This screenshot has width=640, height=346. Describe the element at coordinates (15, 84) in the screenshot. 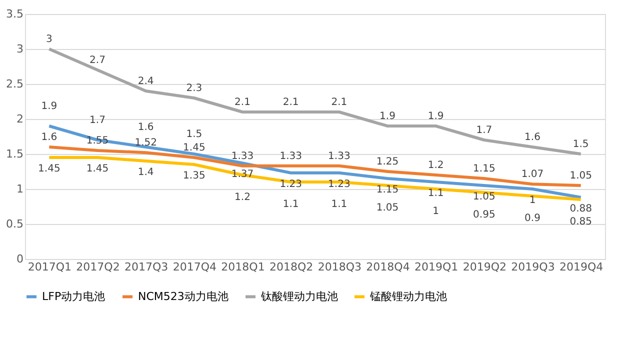

I see `y-tick-label: 2.5` at that location.